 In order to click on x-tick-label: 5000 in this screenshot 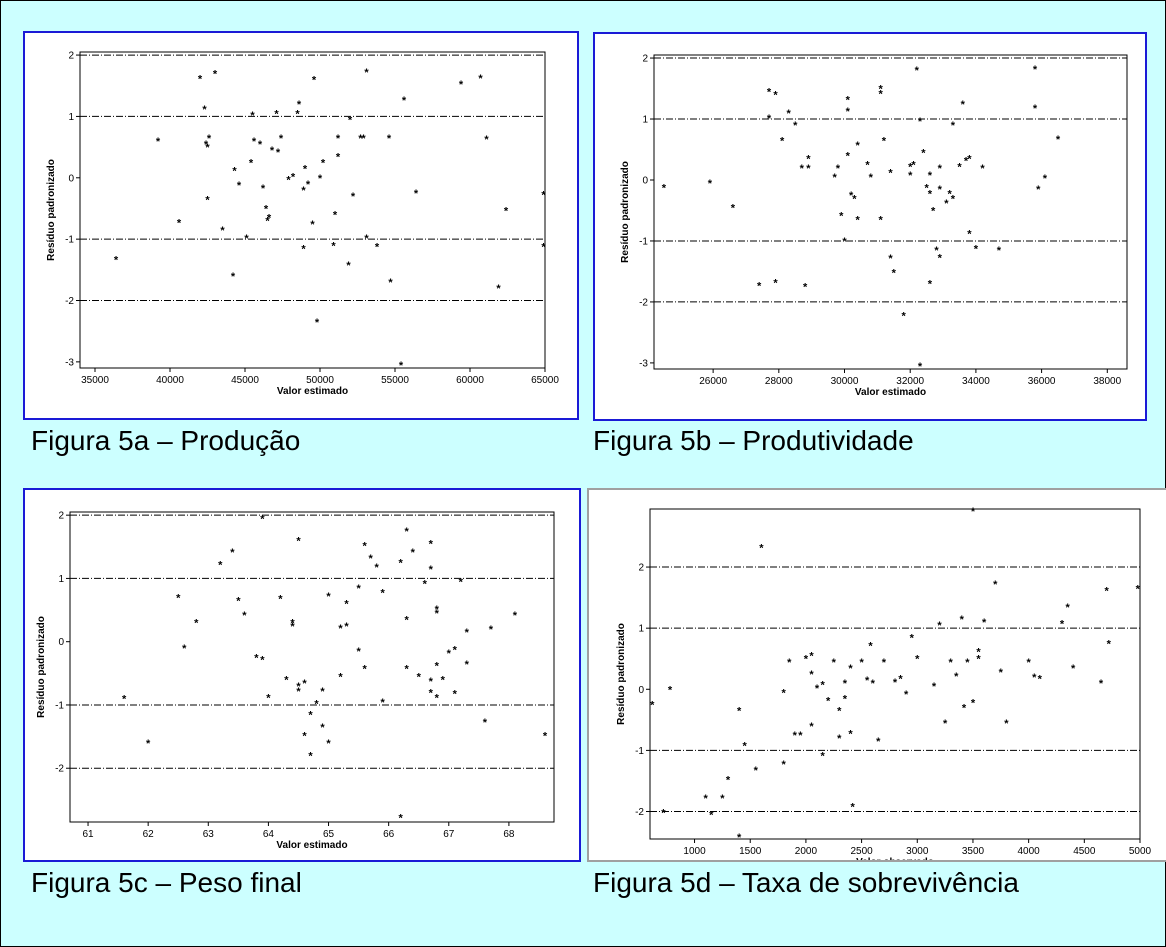, I will do `click(1140, 851)`.